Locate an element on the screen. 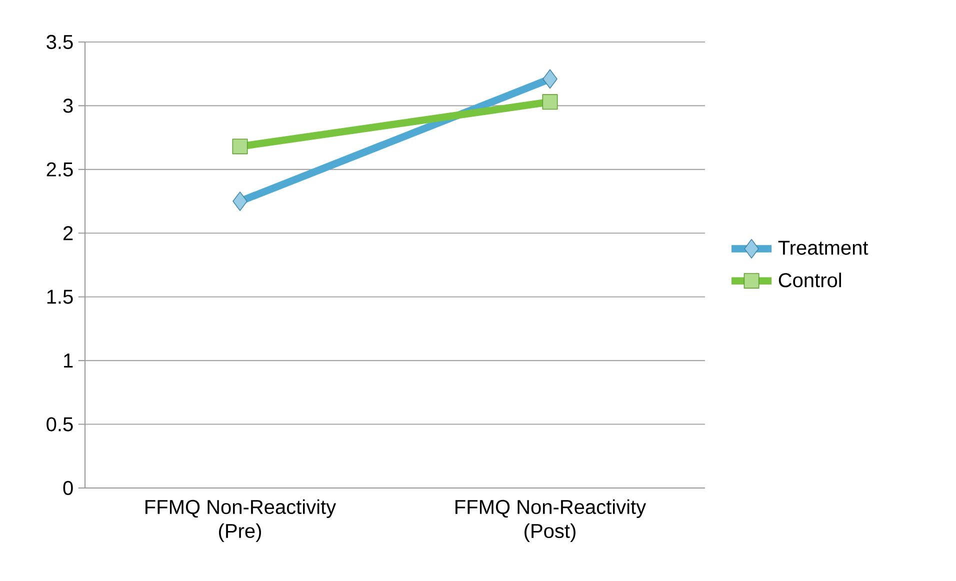 The image size is (956, 581). x-tick-label: FFMQ Non-Reactivity (Pre) is located at coordinates (241, 520).